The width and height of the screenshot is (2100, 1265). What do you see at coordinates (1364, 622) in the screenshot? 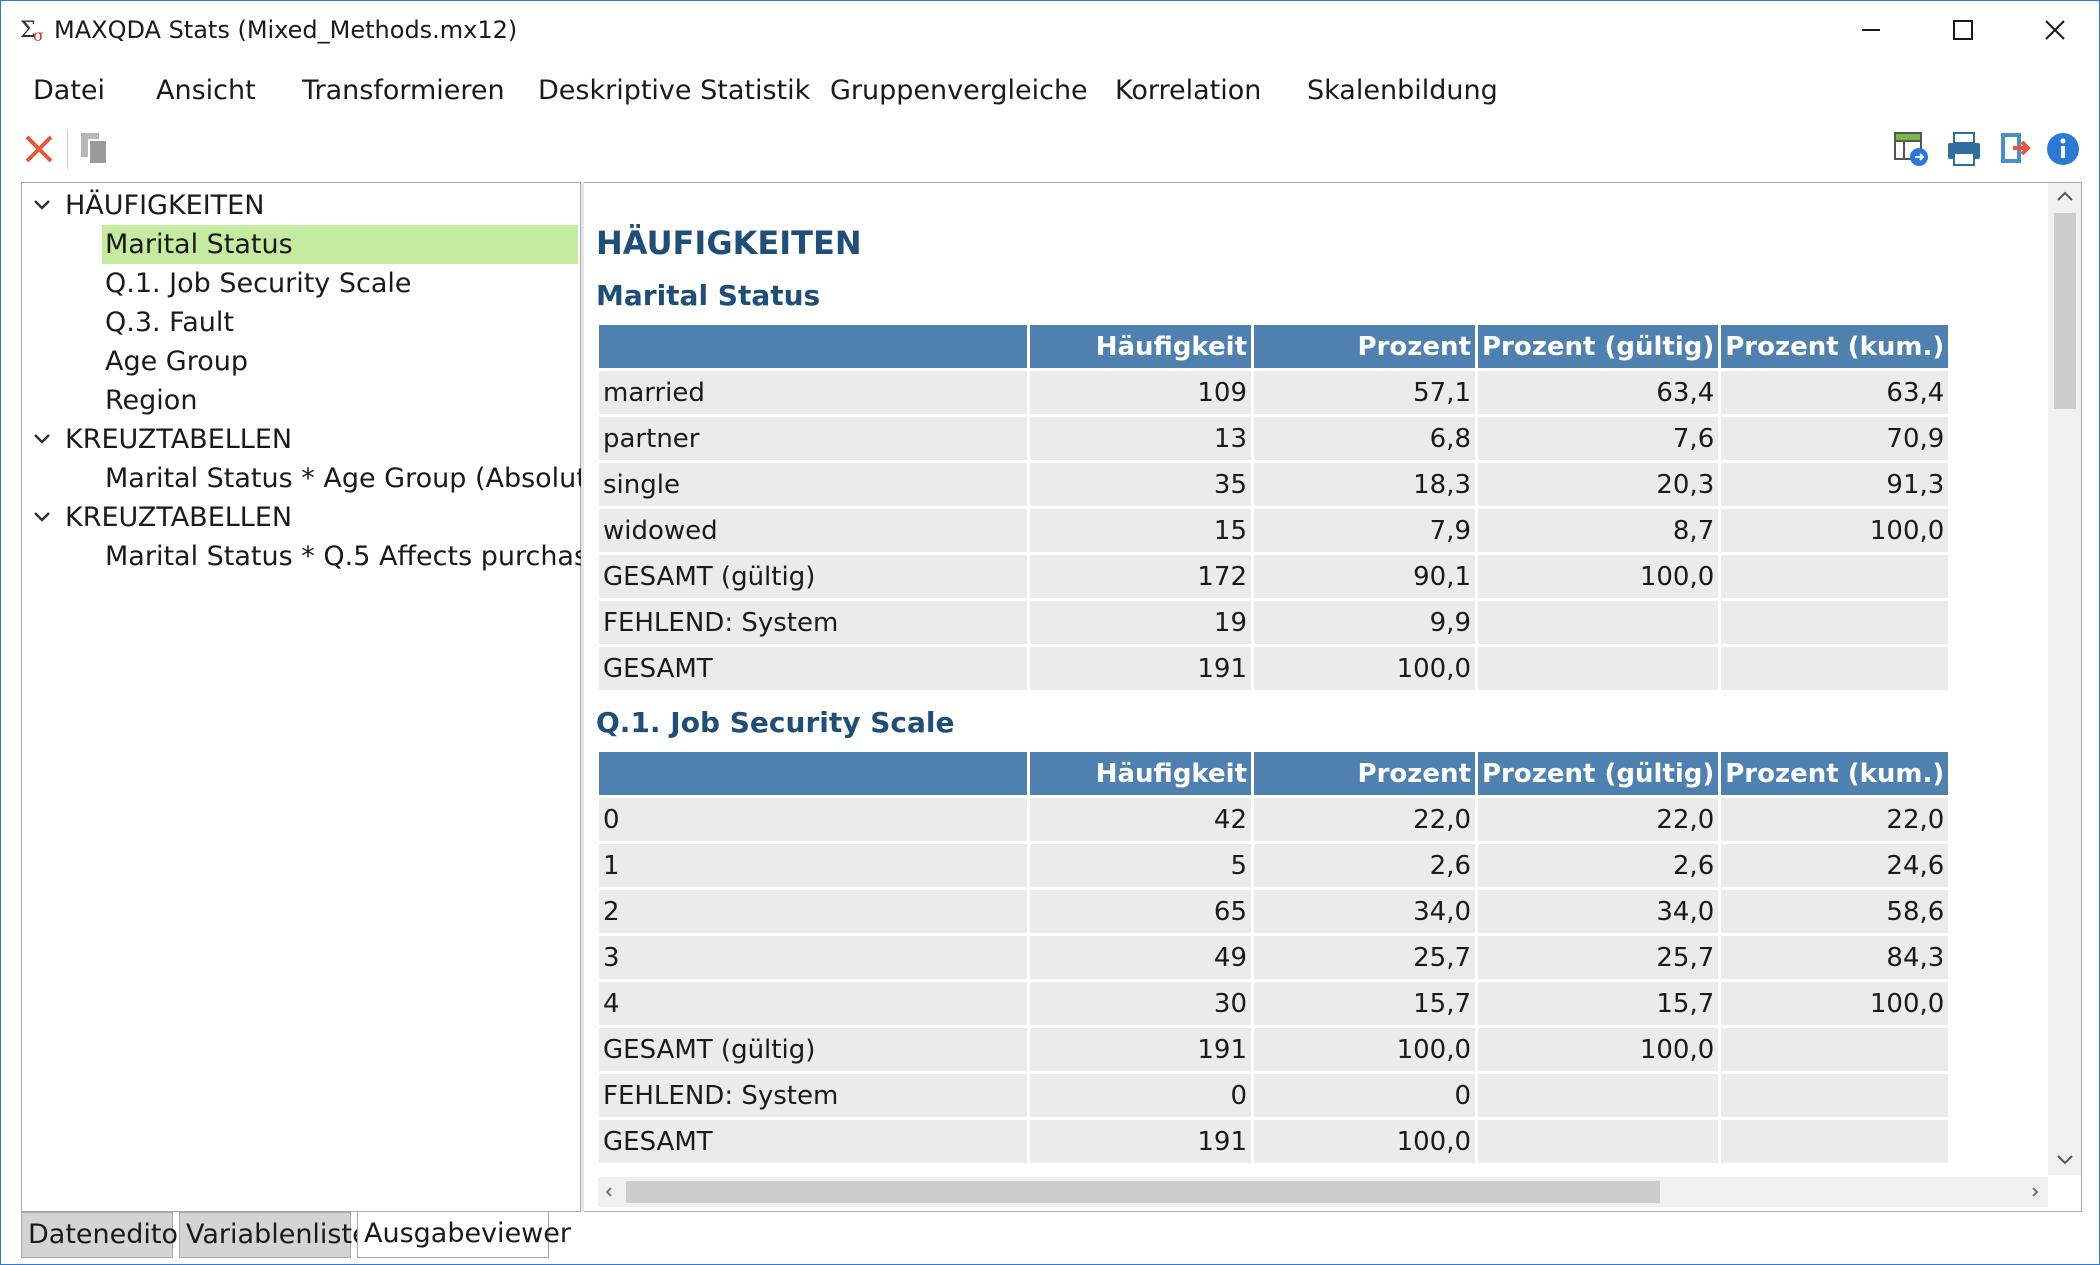
I see `value-cell: 9,9` at bounding box center [1364, 622].